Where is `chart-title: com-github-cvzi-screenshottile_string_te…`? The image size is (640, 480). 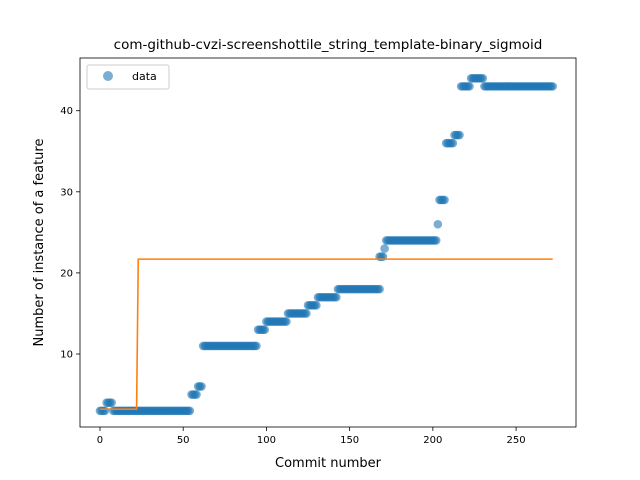
chart-title: com-github-cvzi-screenshottile_string_te… is located at coordinates (328, 45).